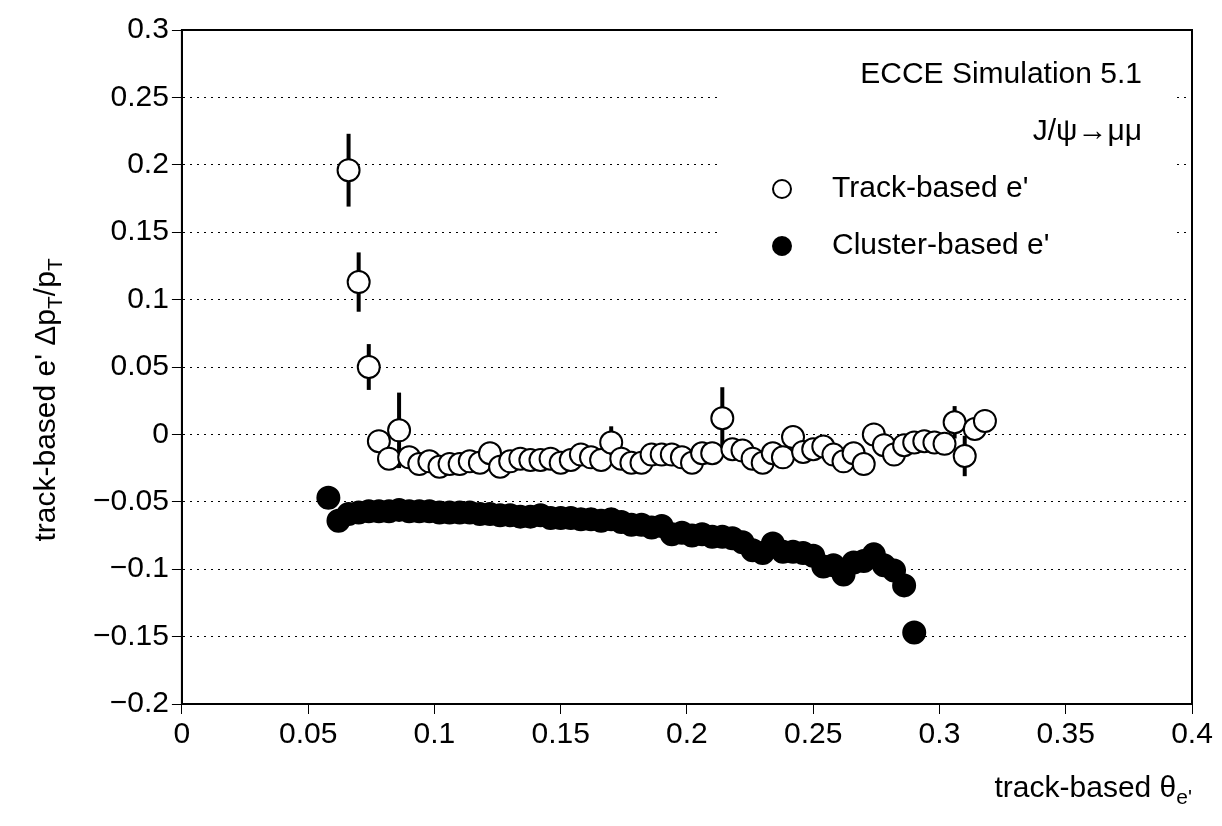  Describe the element at coordinates (930, 187) in the screenshot. I see `legend-label: Track-based e'` at that location.